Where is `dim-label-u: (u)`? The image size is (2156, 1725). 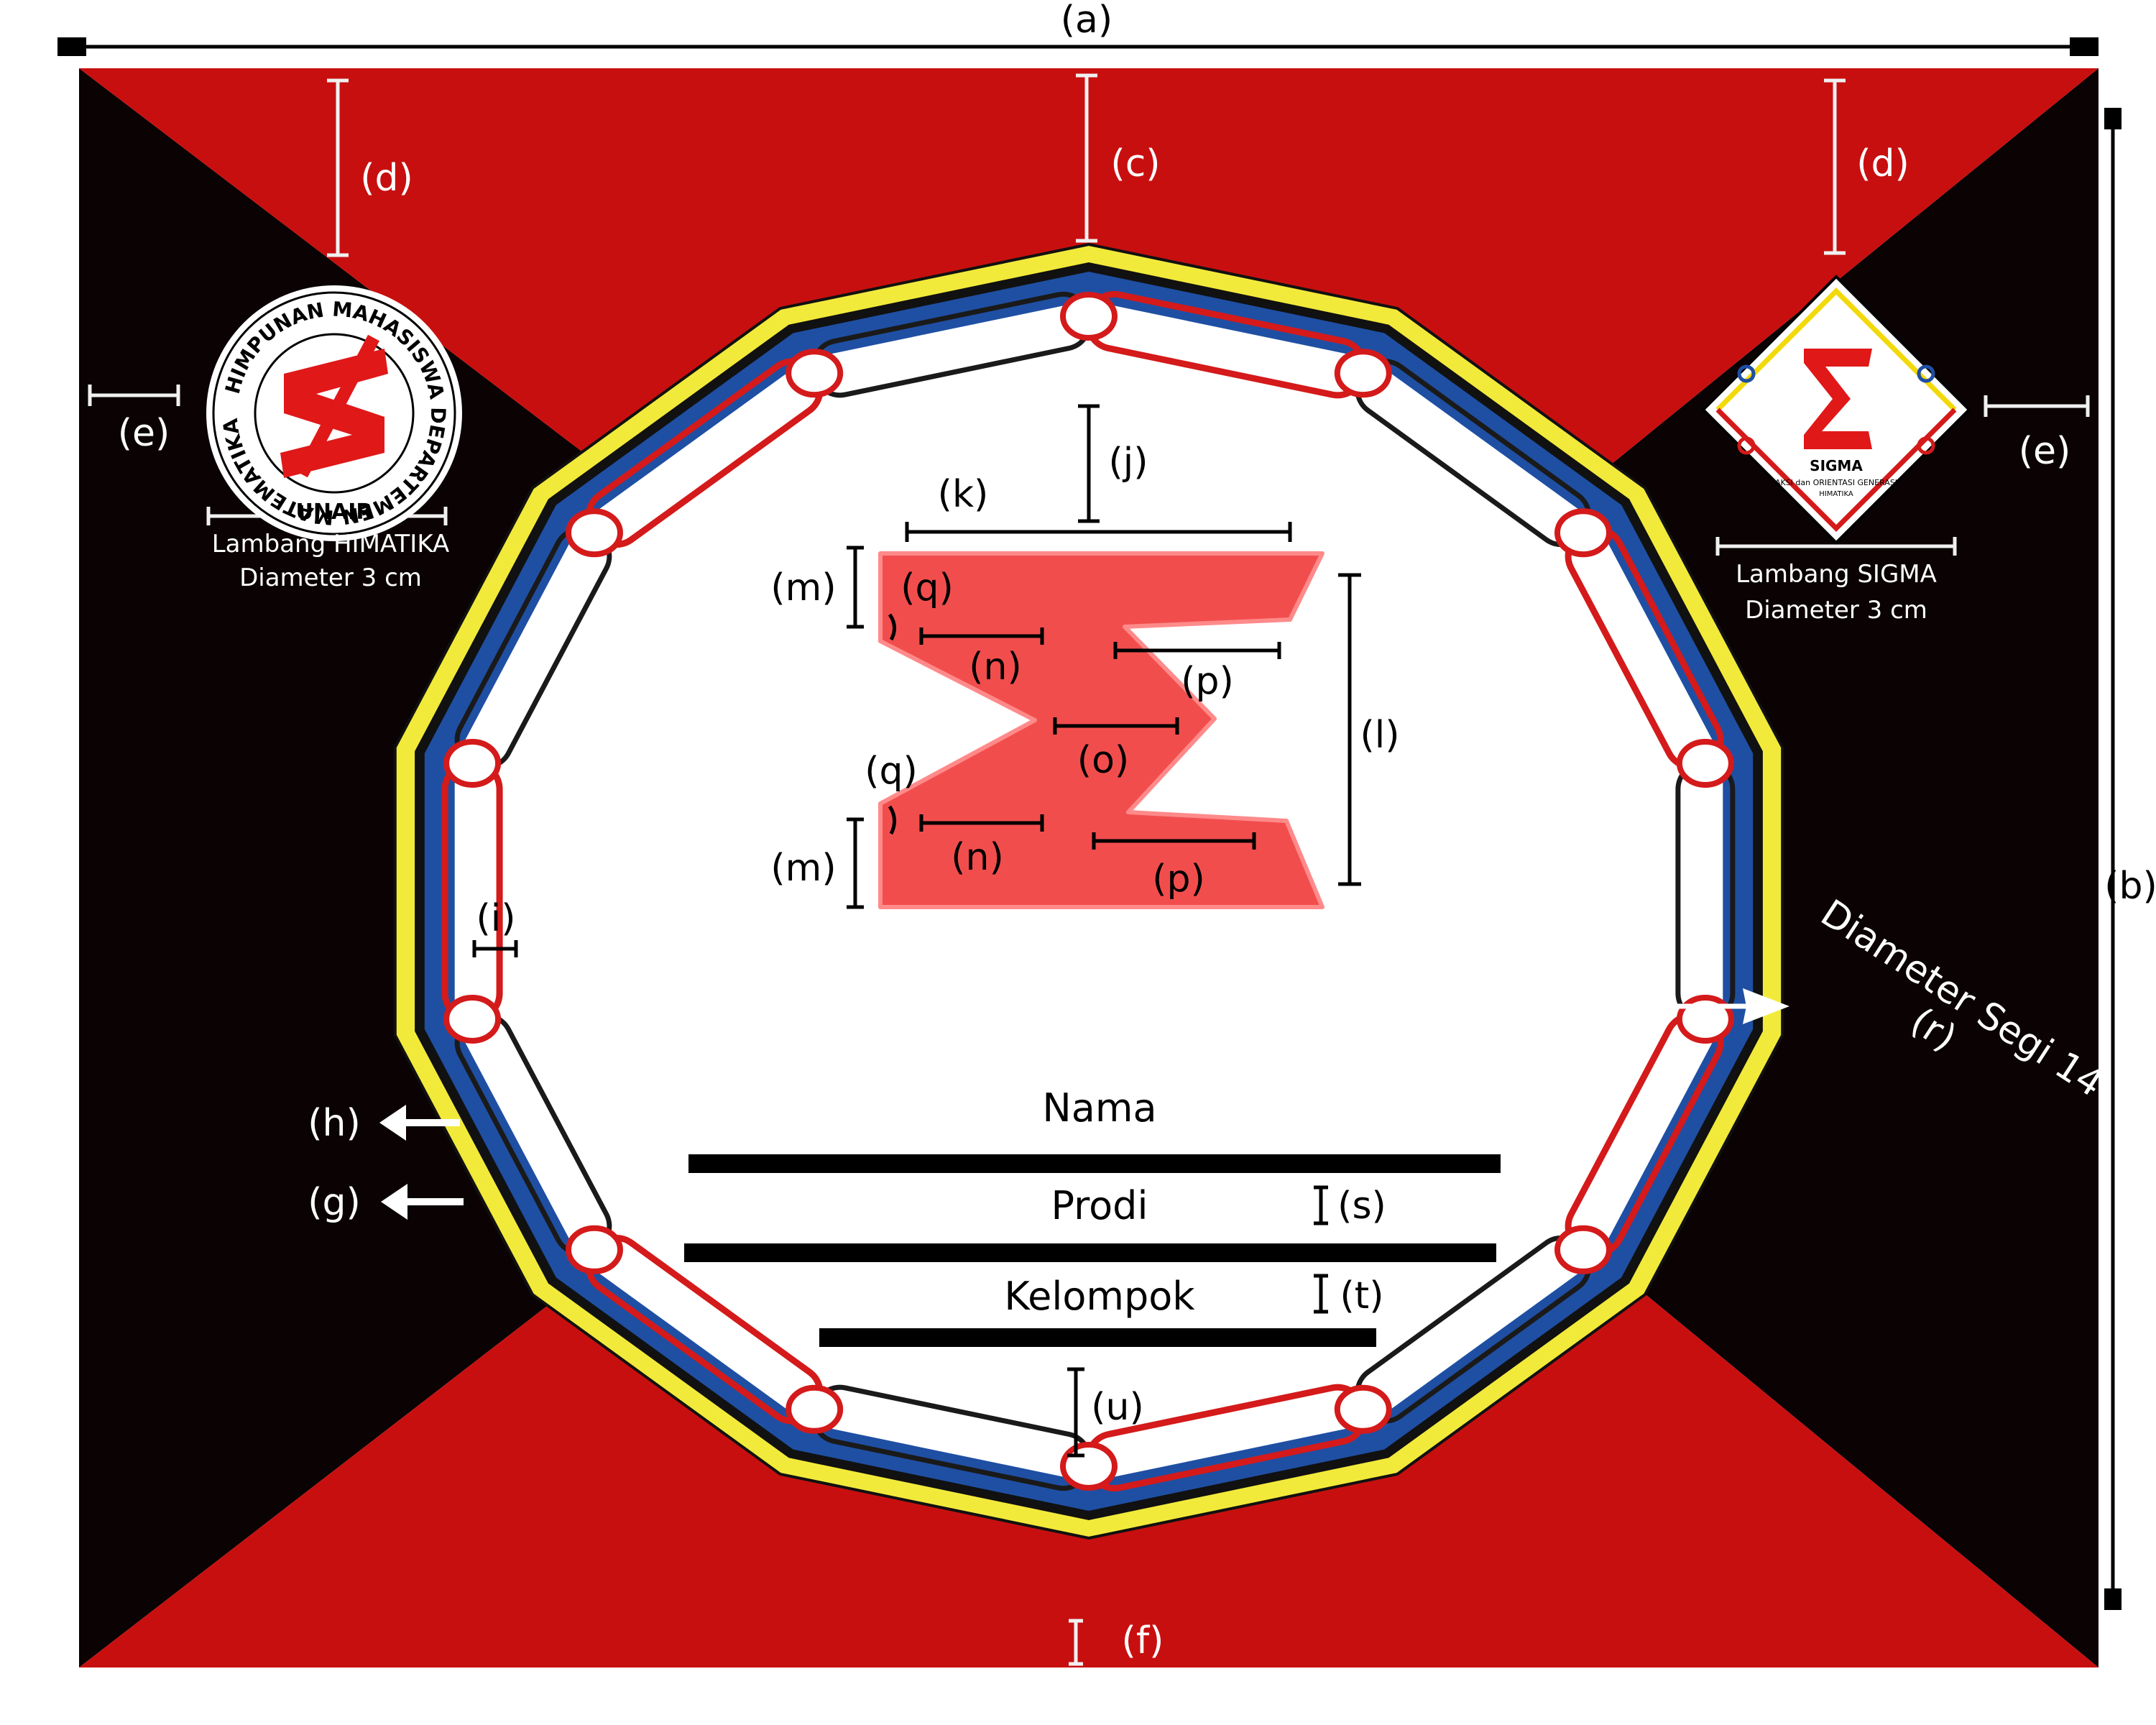
dim-label-u: (u) is located at coordinates (1117, 1407).